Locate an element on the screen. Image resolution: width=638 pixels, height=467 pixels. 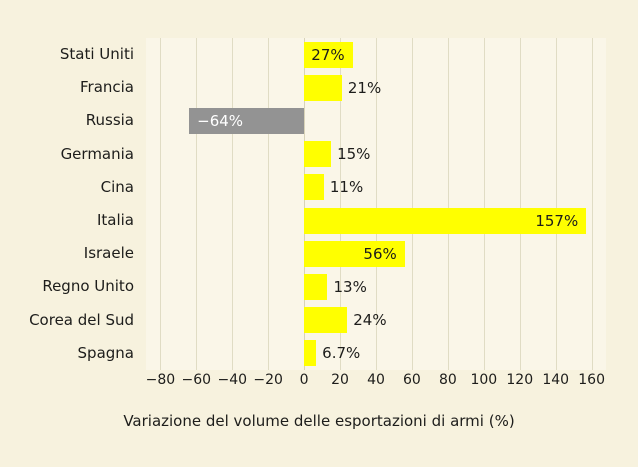
bar-value-label: 6.7% is located at coordinates (341, 353).